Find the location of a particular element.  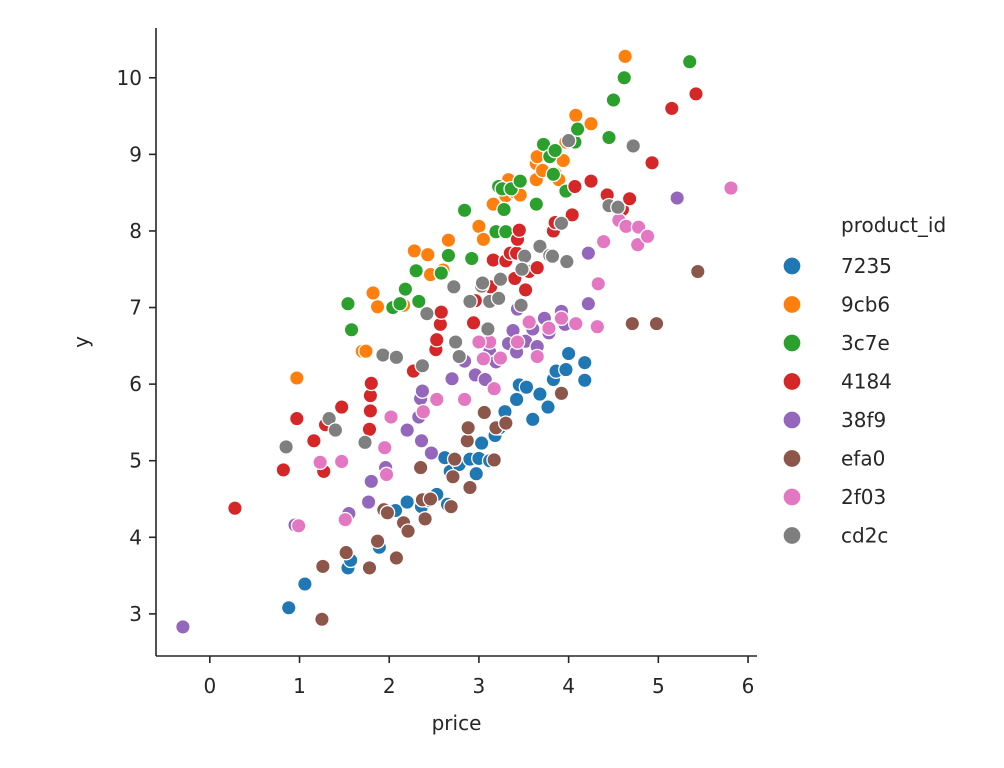

x-tick-label: 2 is located at coordinates (389, 686).